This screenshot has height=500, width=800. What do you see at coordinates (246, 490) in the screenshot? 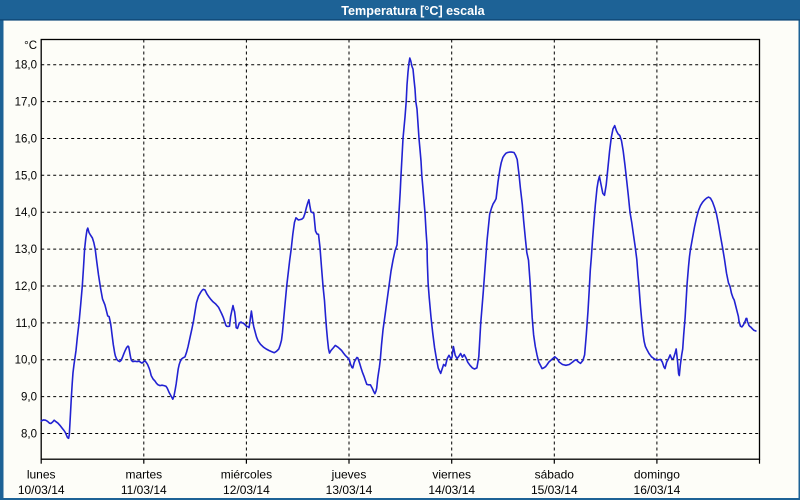
I see `svg-text: 12/03/14` at bounding box center [246, 490].